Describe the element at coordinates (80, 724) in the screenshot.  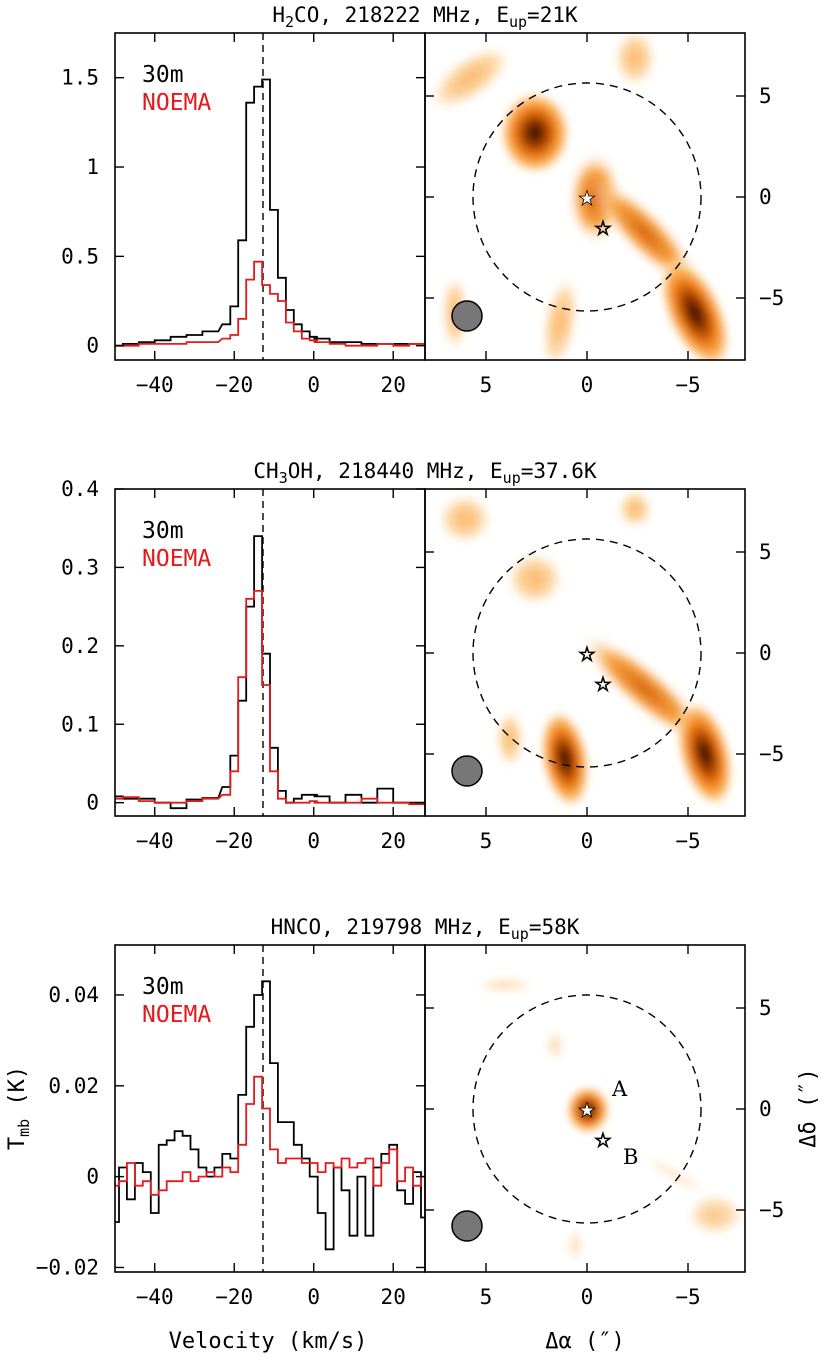
I see `ytick-label: 0.1` at that location.